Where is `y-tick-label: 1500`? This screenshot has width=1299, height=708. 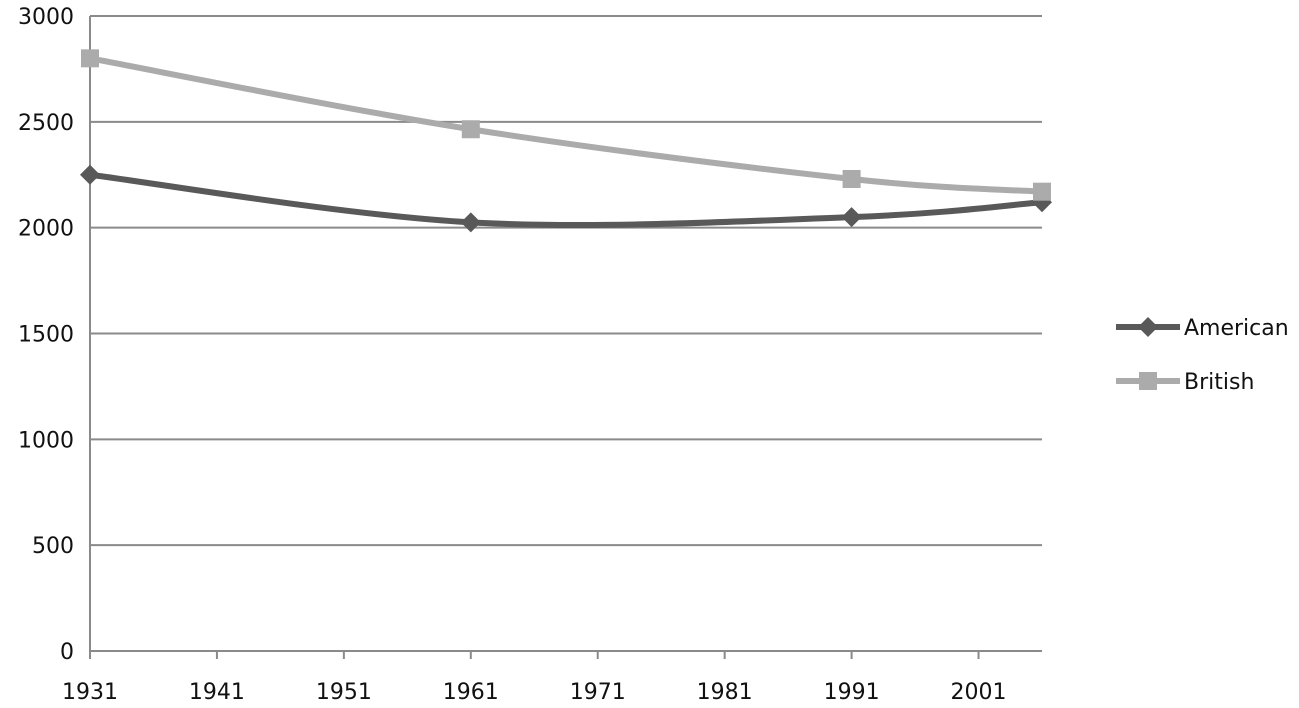 y-tick-label: 1500 is located at coordinates (46, 335).